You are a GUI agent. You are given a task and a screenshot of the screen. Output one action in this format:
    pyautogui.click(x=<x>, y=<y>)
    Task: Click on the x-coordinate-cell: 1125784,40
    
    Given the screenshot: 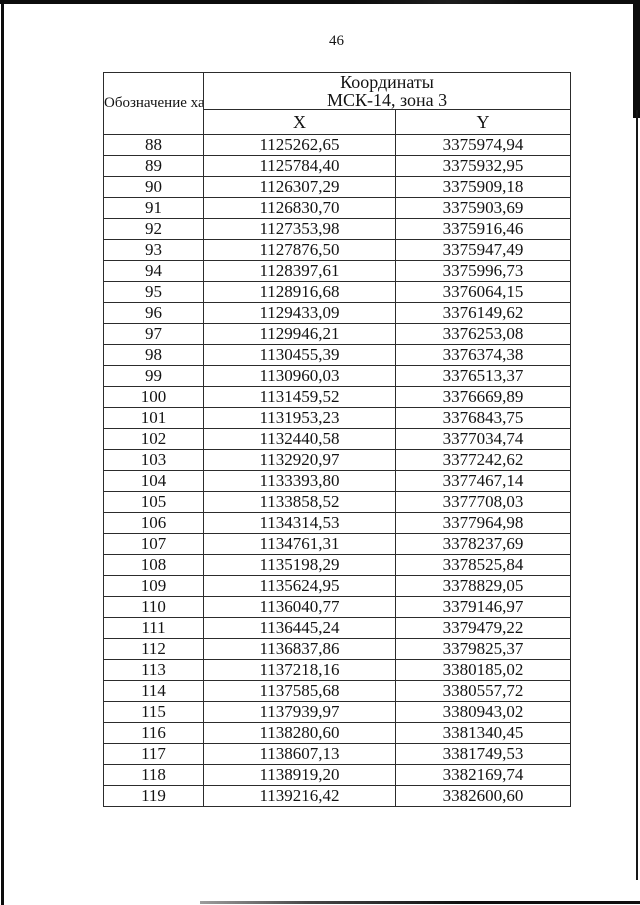 What is the action you would take?
    pyautogui.click(x=299, y=166)
    